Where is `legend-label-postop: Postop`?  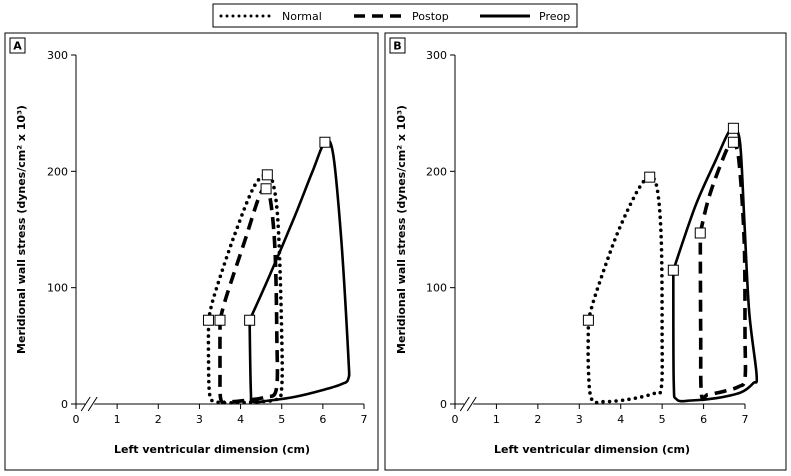
legend-label-postop: Postop is located at coordinates (430, 16).